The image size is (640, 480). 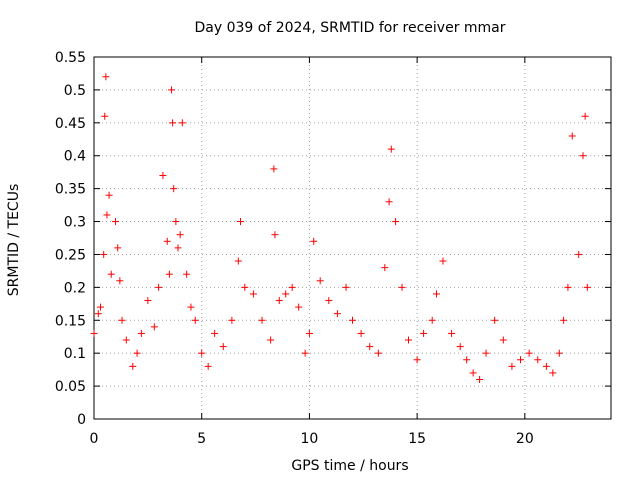 What do you see at coordinates (70, 255) in the screenshot?
I see `y-tick-label: 0.25` at bounding box center [70, 255].